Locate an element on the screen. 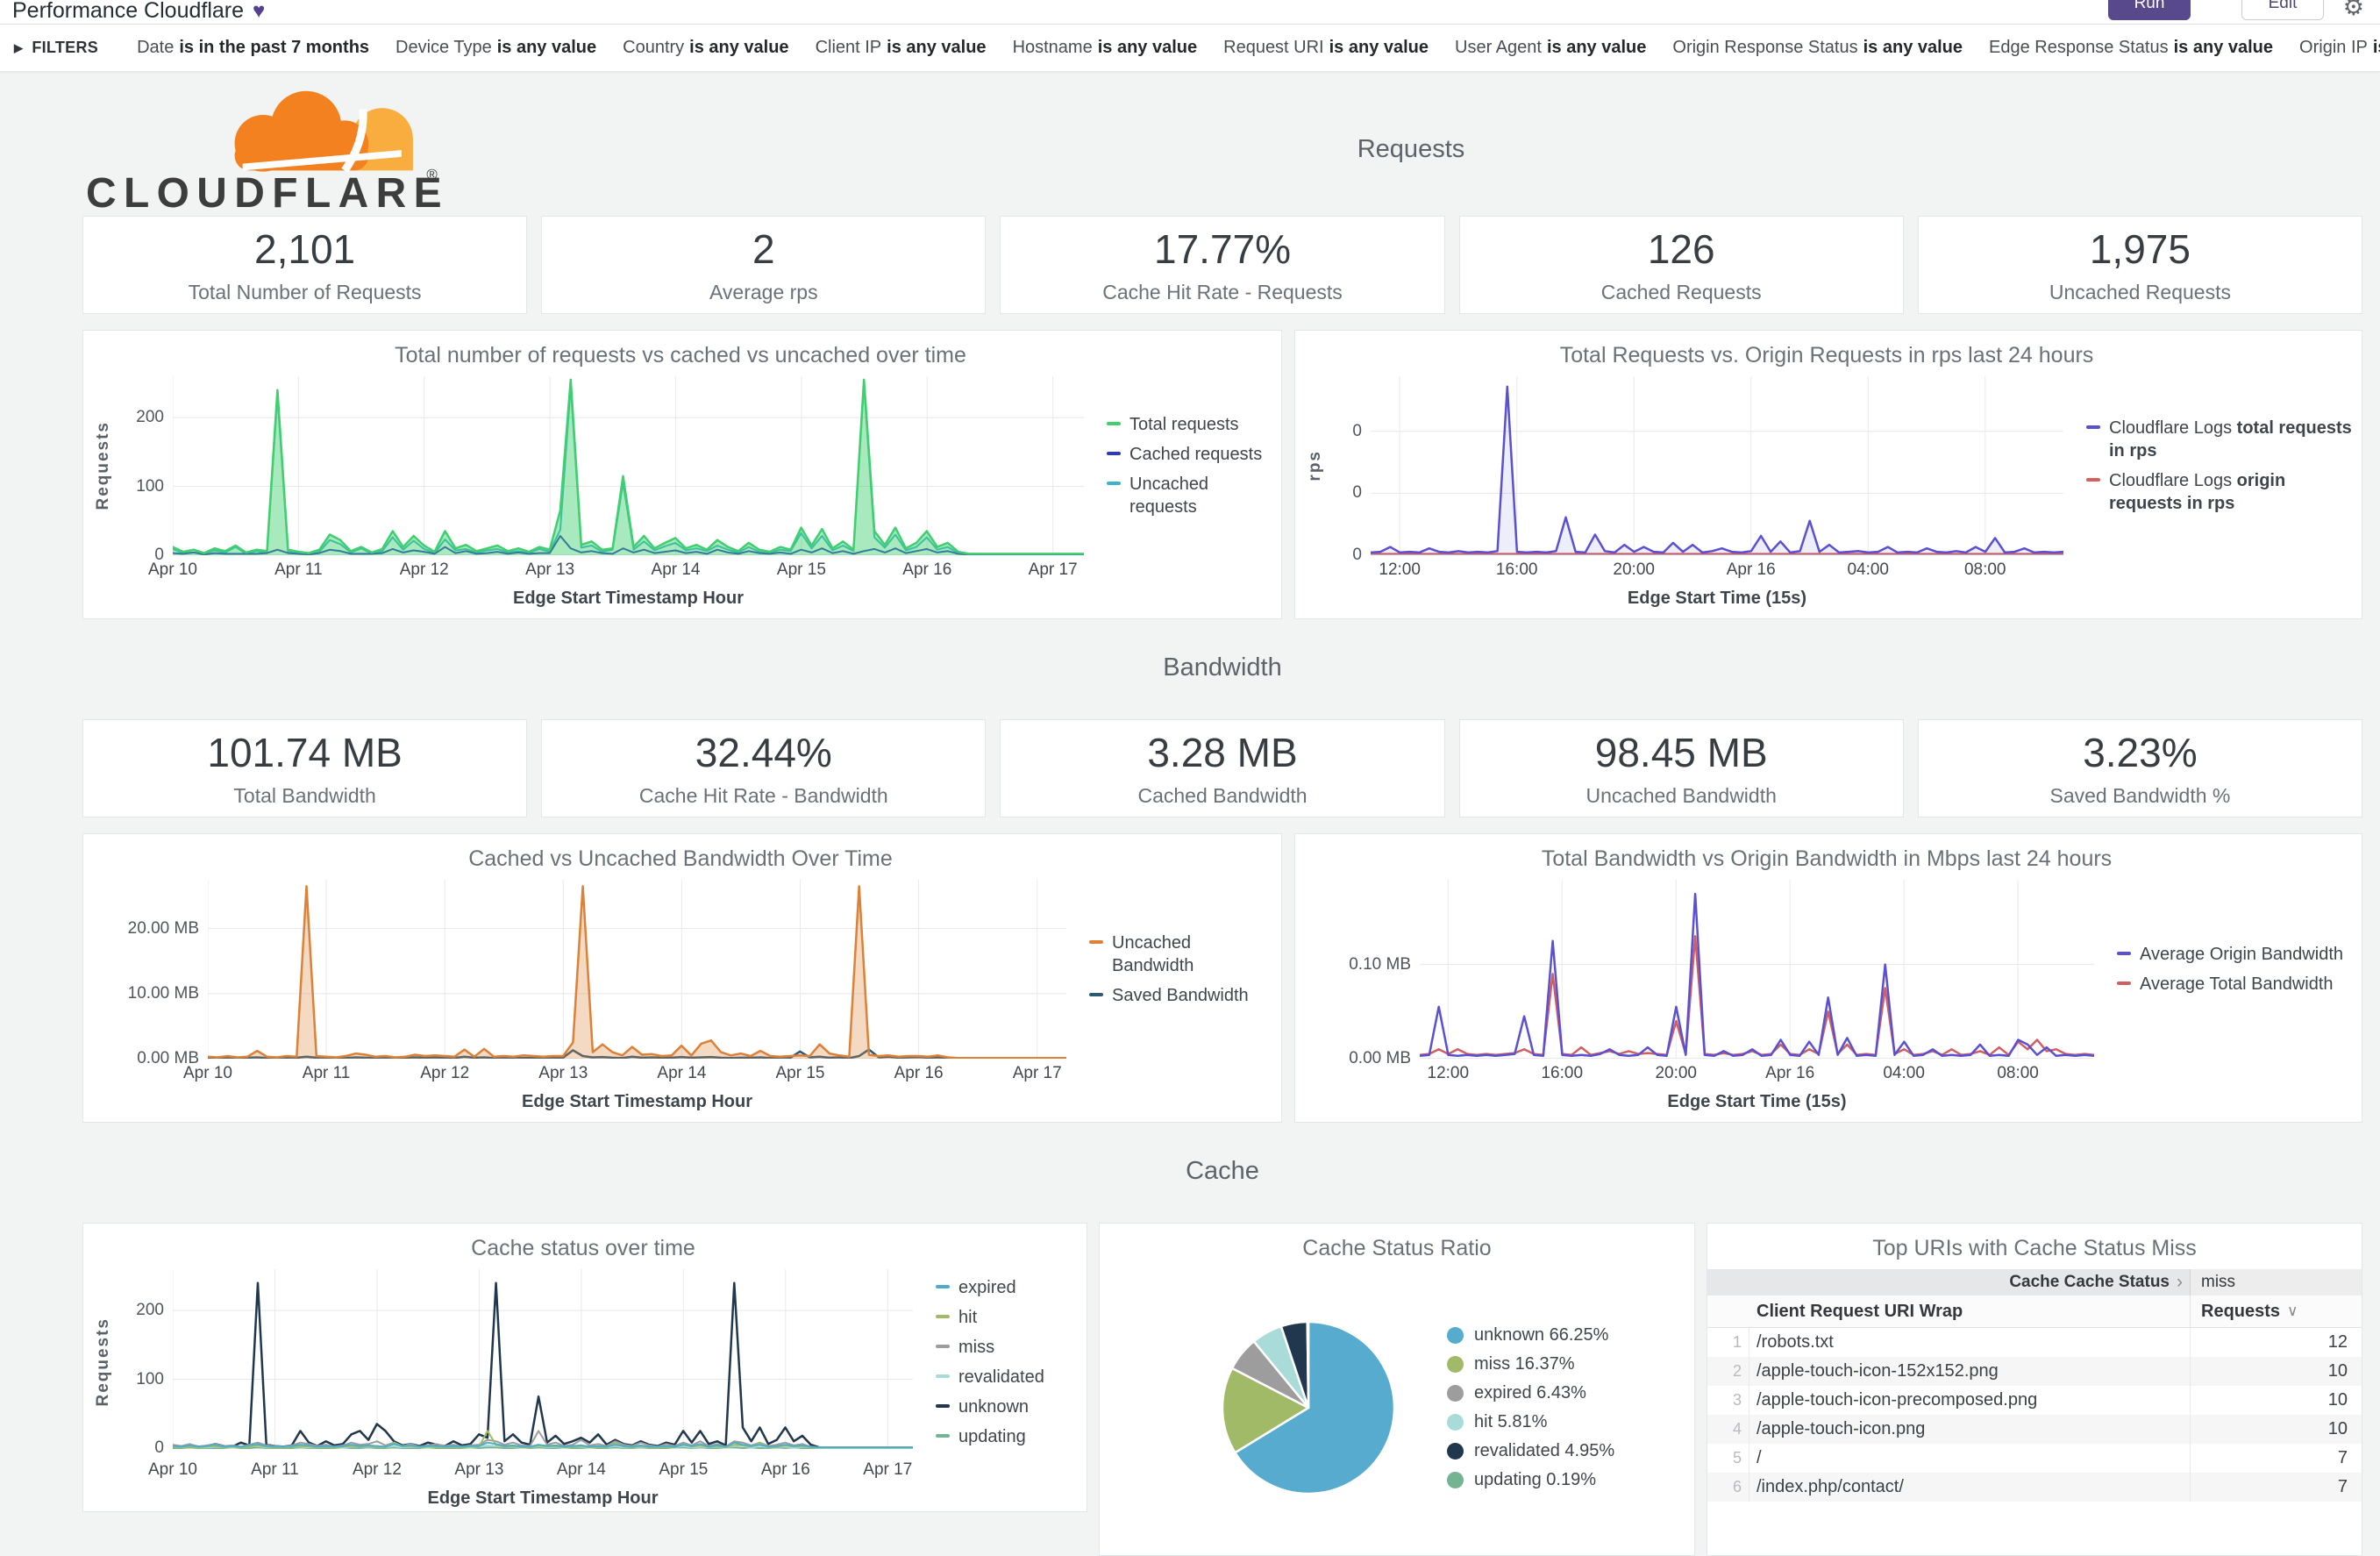  uri-column-header: Client Request URI Wrap is located at coordinates (1859, 1311).